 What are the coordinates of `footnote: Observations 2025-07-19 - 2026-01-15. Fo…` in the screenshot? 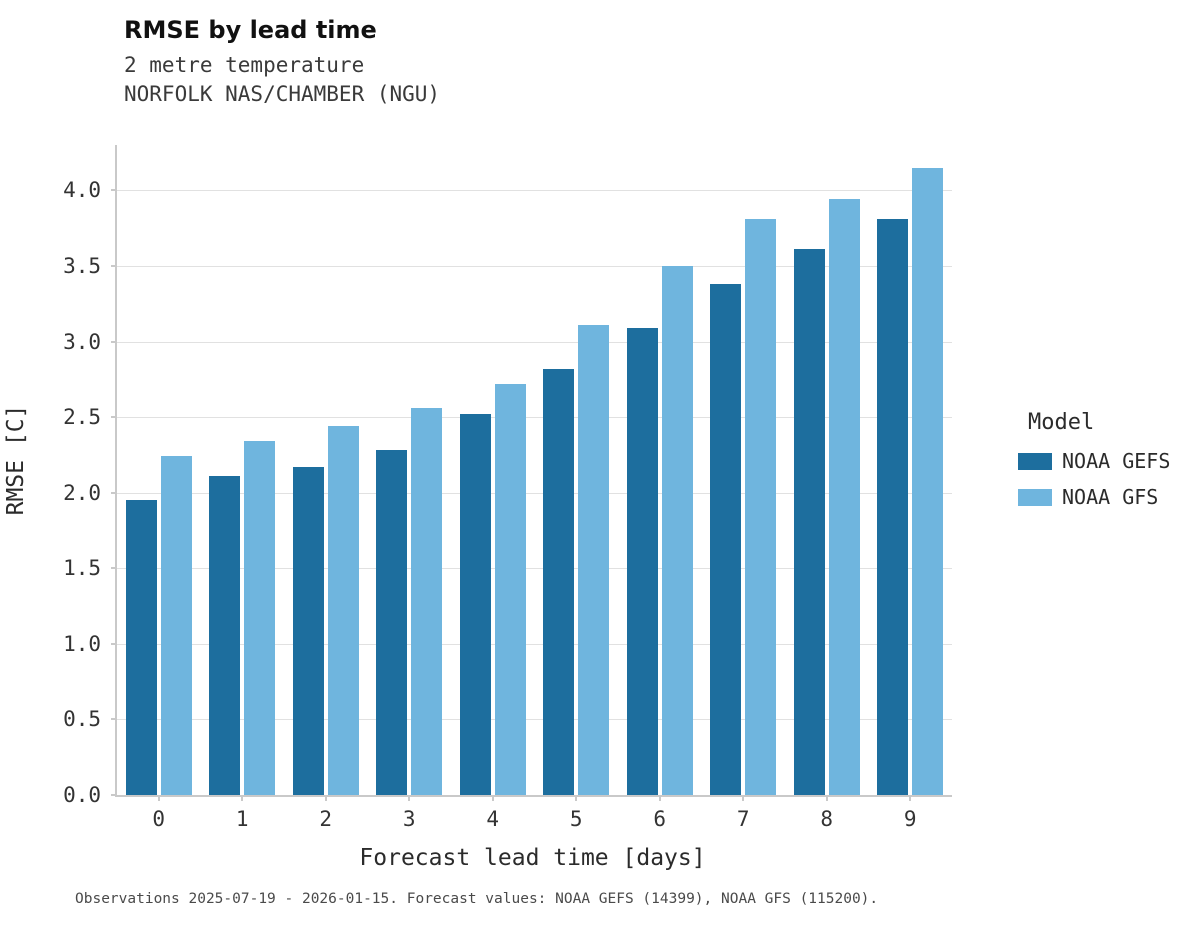 It's located at (477, 899).